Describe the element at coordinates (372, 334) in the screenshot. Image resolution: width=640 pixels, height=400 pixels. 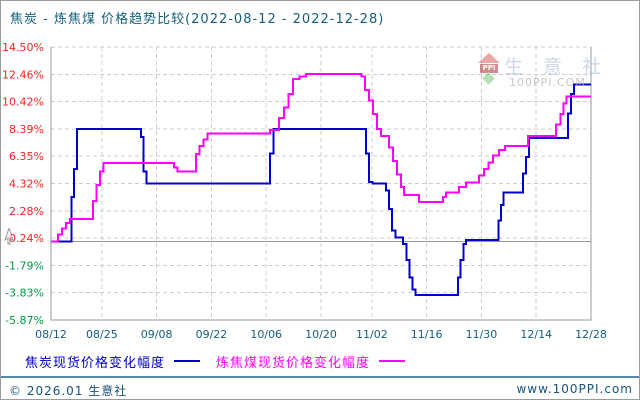
I see `x-axis-label: 11/02` at that location.